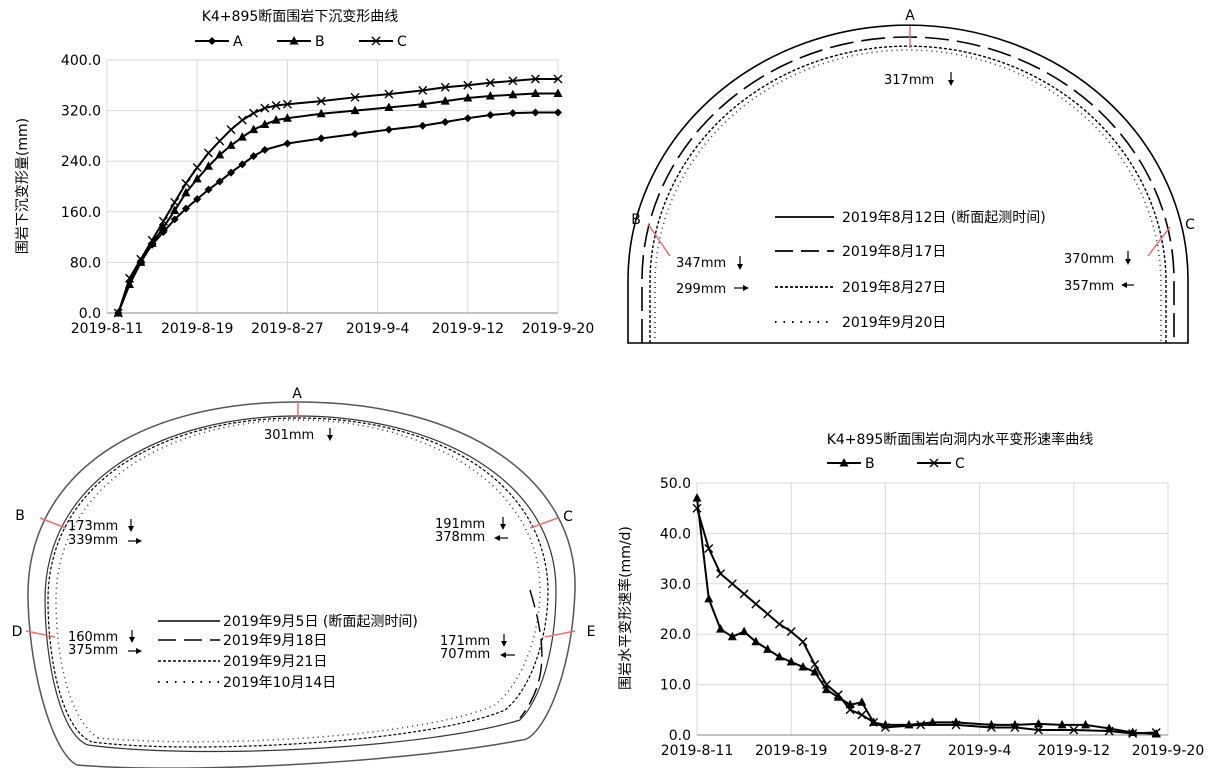 This screenshot has height=768, width=1227. Describe the element at coordinates (53, 523) in the screenshot. I see `horseshoe-marker-b` at that location.